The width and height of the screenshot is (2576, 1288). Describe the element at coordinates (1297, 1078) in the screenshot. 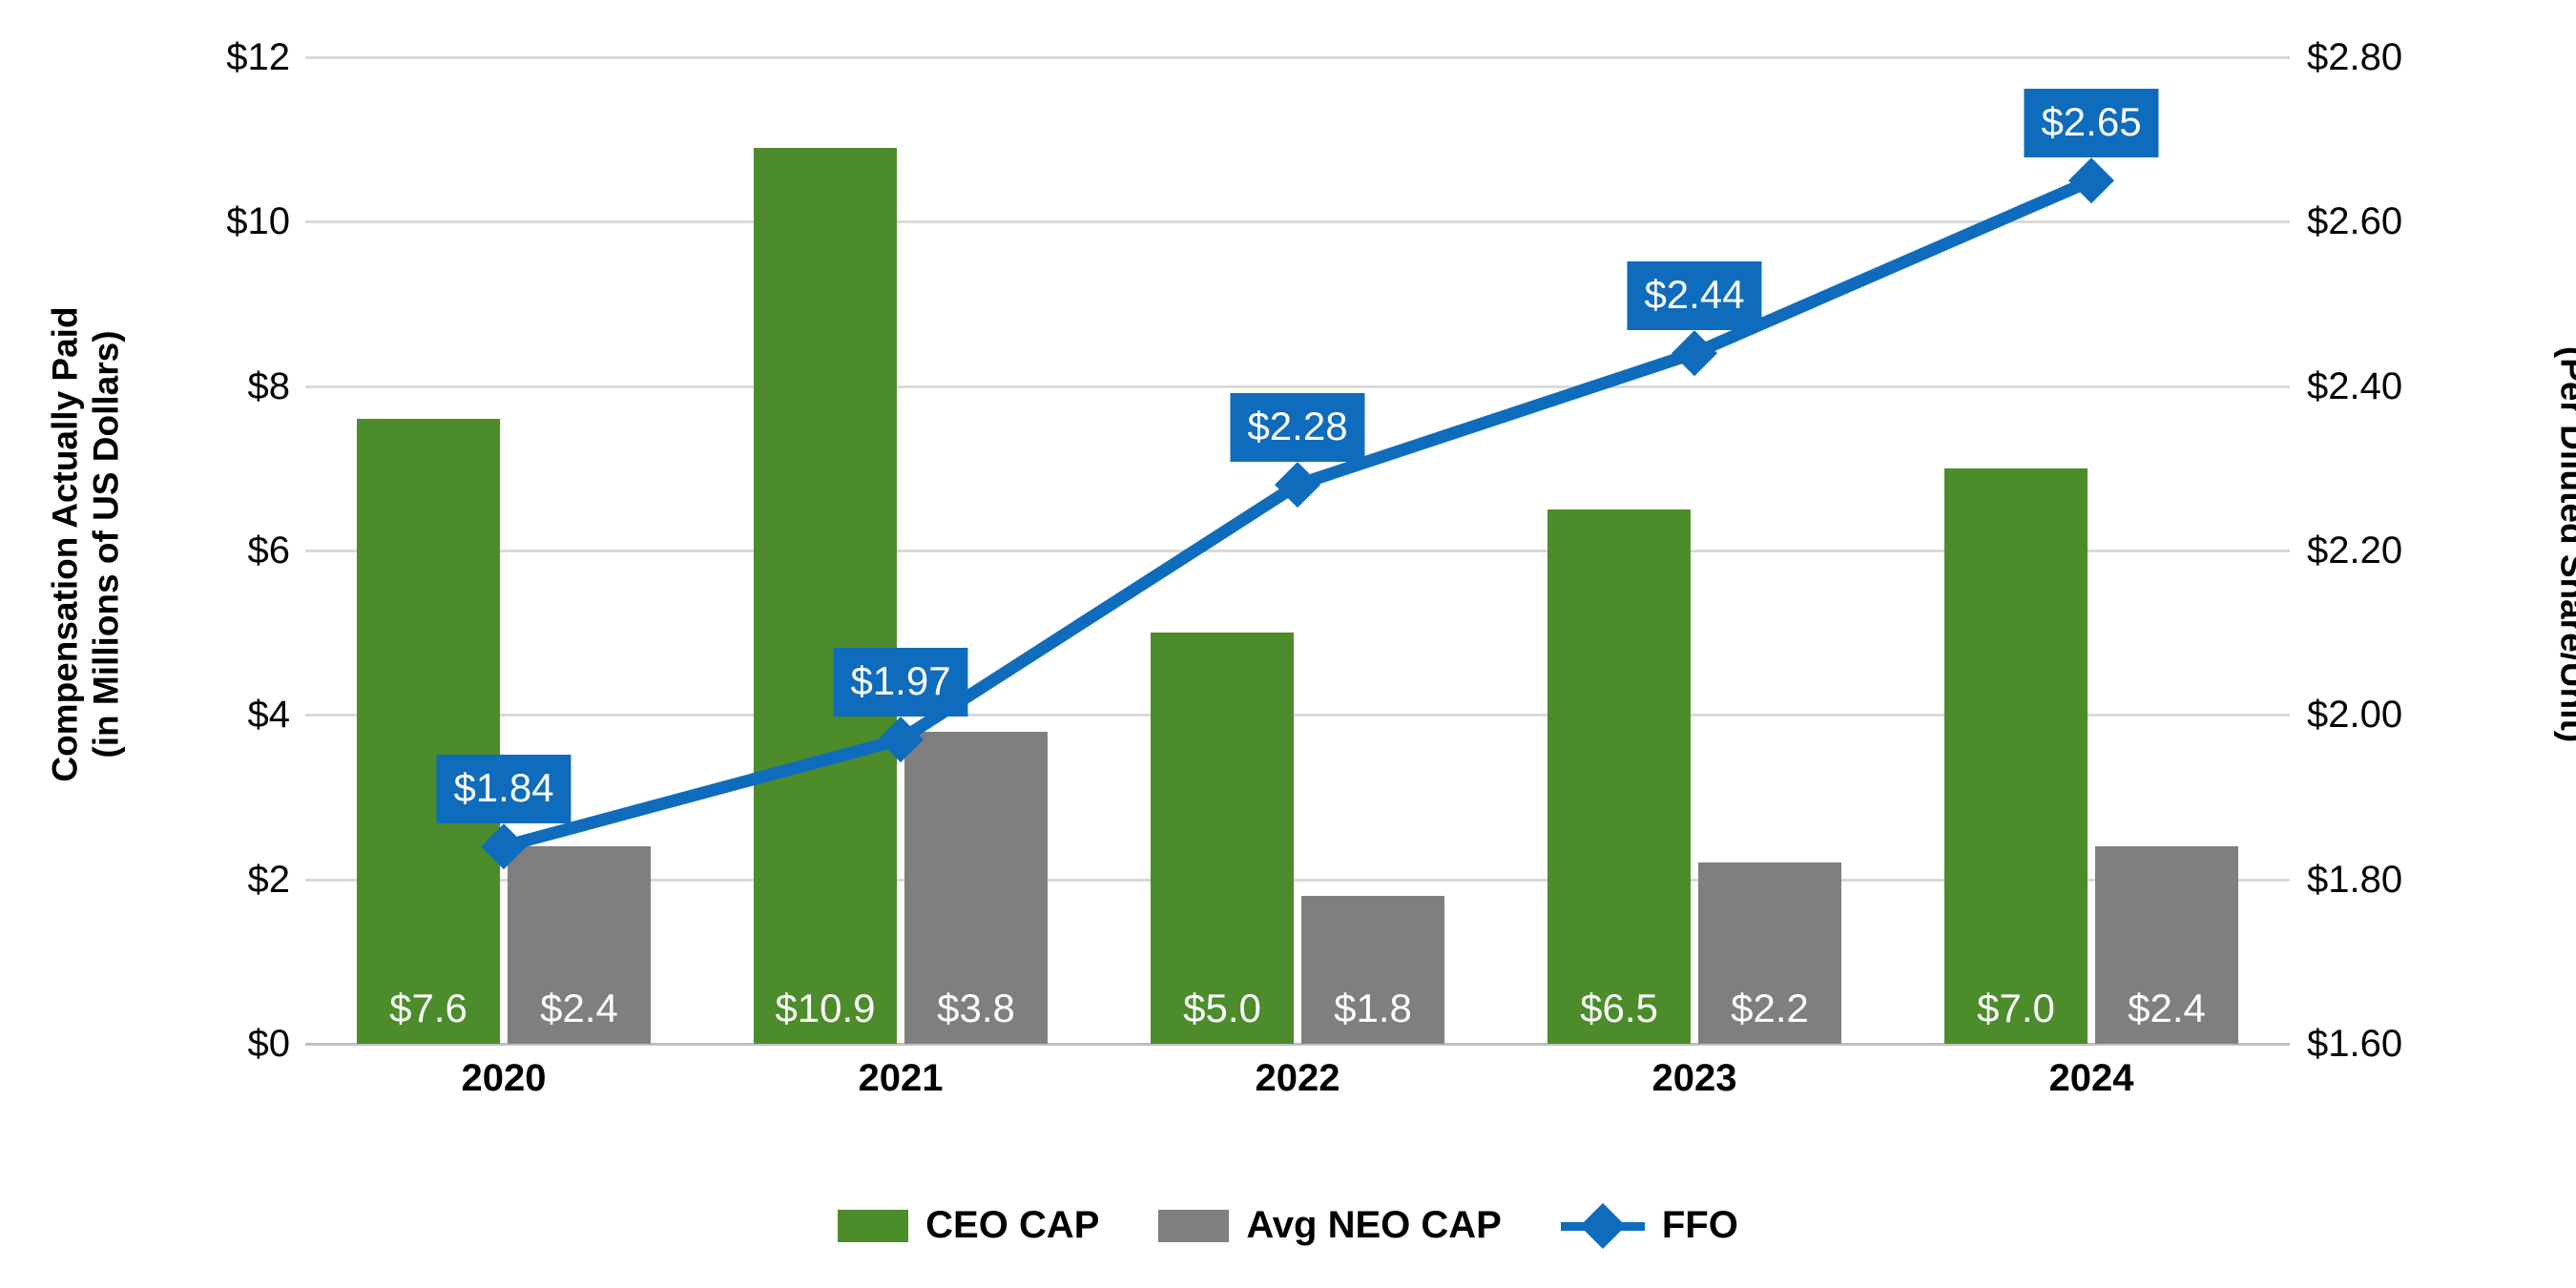

I see `x-axis-label-2022: 2022` at that location.